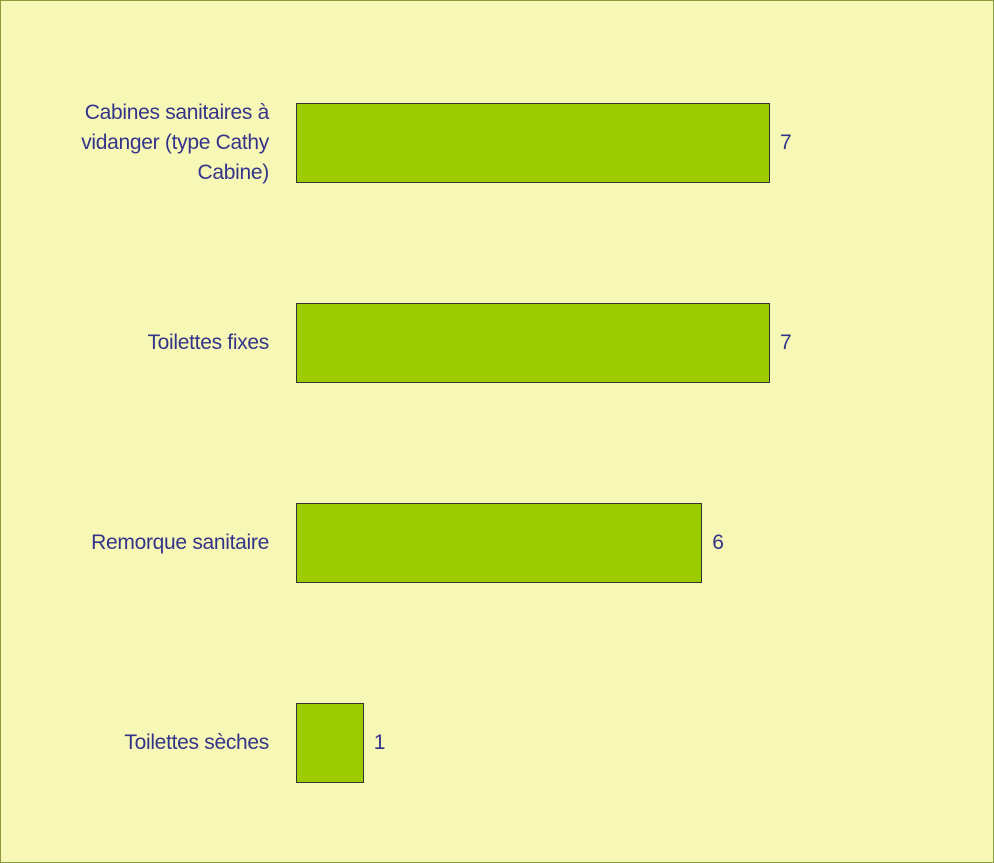  What do you see at coordinates (379, 742) in the screenshot?
I see `value-label: 1` at bounding box center [379, 742].